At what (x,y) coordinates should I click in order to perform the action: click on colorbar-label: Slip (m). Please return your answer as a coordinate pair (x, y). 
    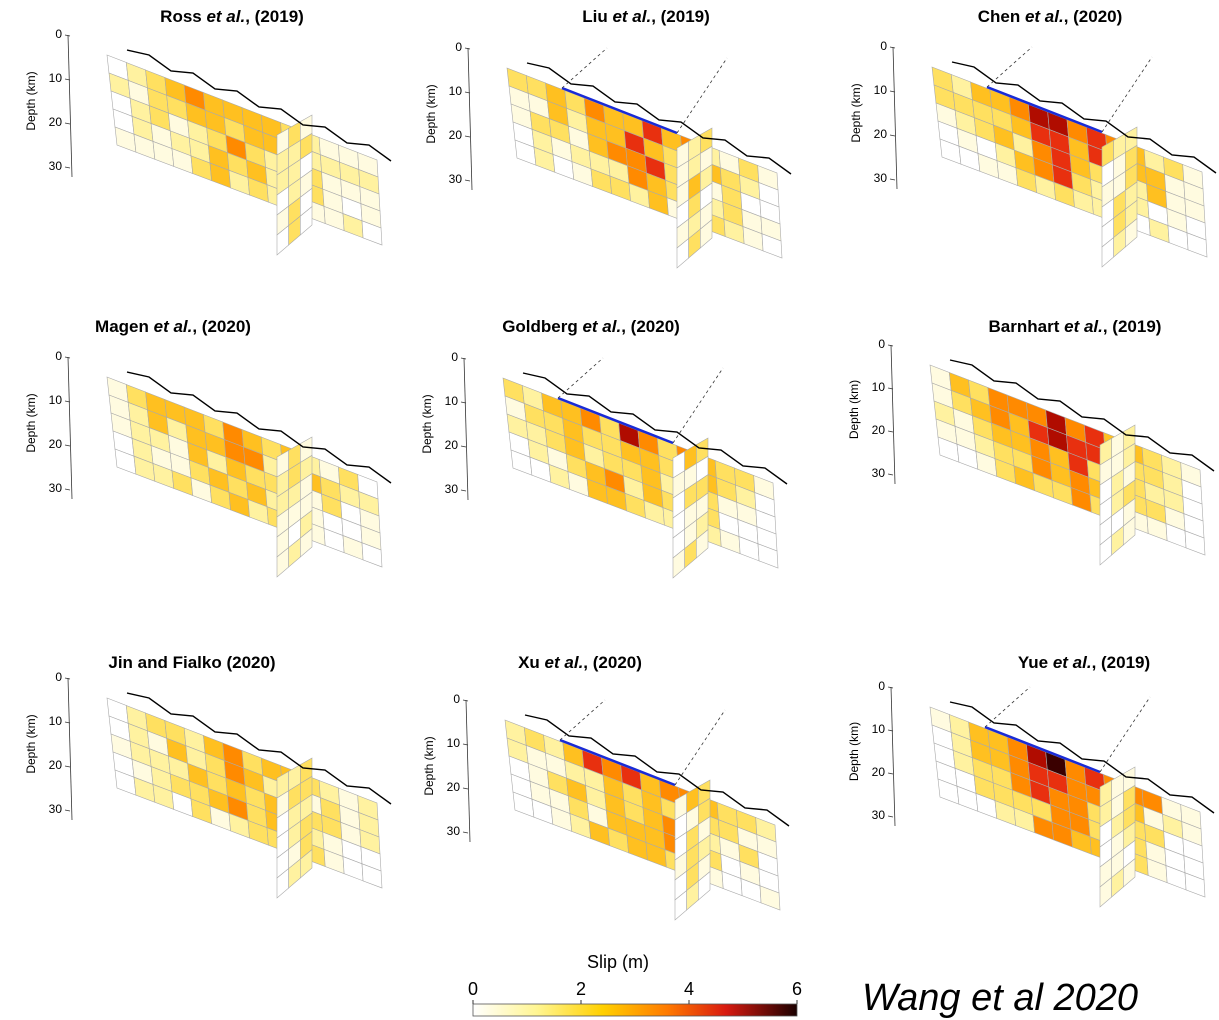
    Looking at the image, I should click on (618, 962).